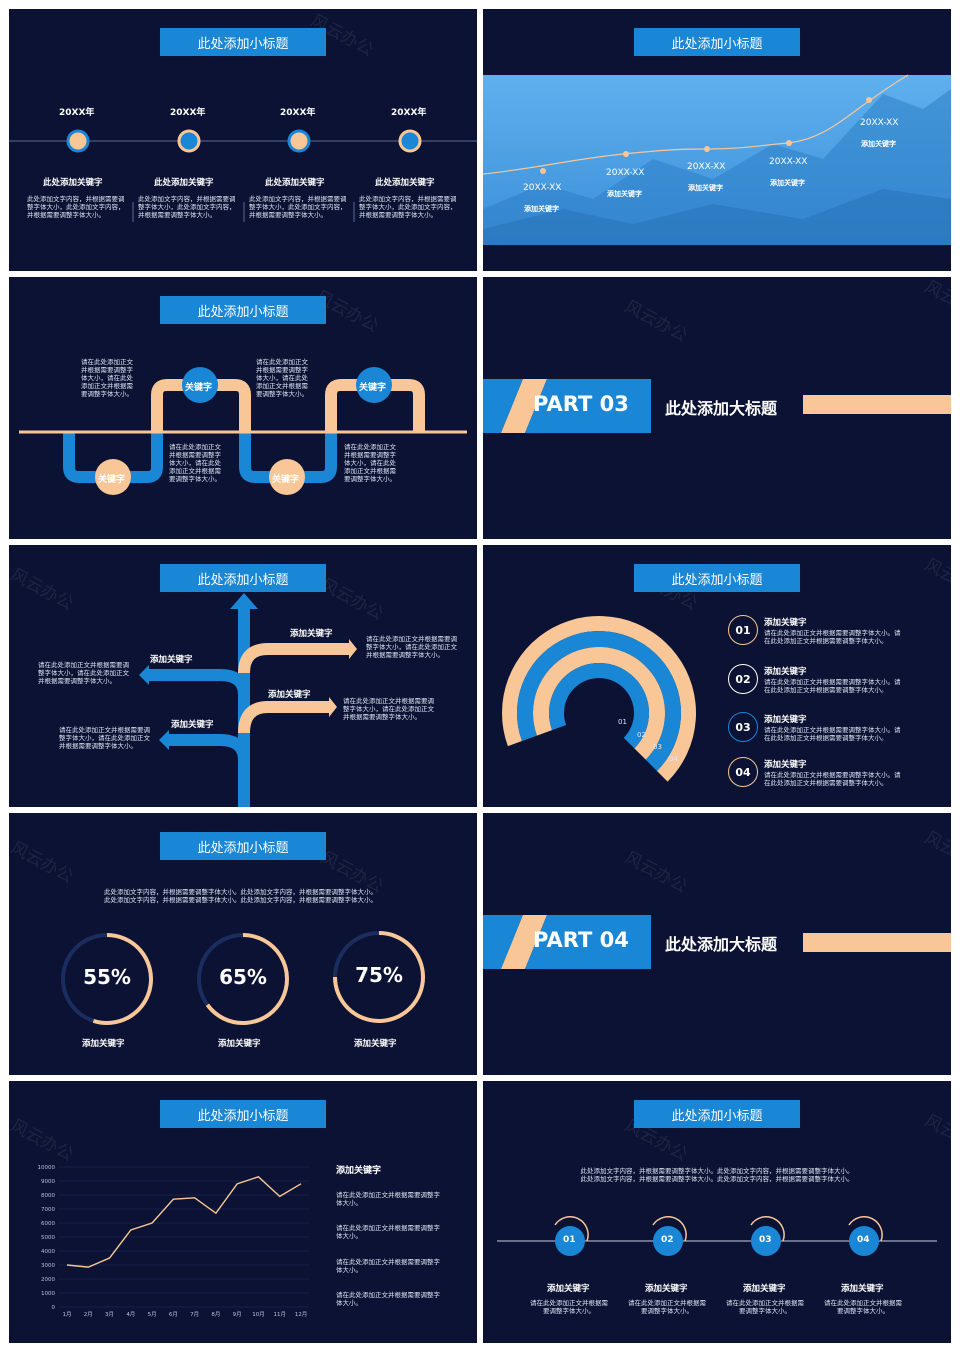  Describe the element at coordinates (173, 1314) in the screenshot. I see `x-tick-label: 6月` at that location.